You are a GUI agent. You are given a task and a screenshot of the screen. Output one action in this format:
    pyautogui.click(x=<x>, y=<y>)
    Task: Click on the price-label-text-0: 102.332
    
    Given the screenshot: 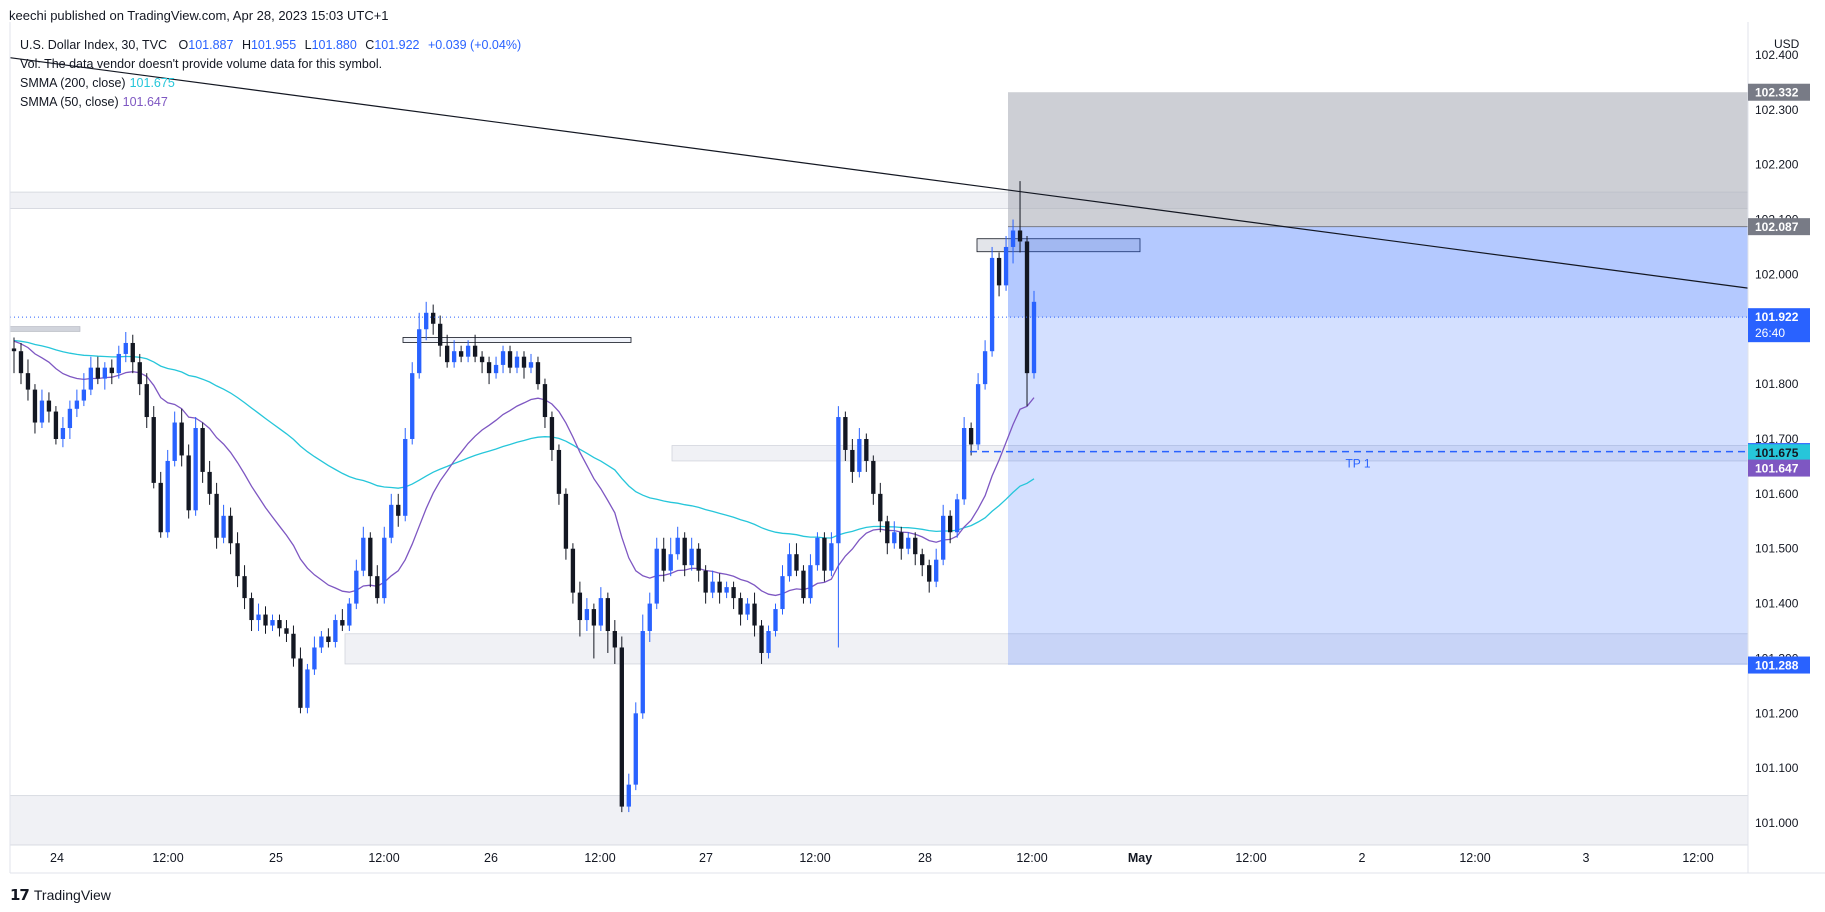 What is the action you would take?
    pyautogui.click(x=1777, y=93)
    